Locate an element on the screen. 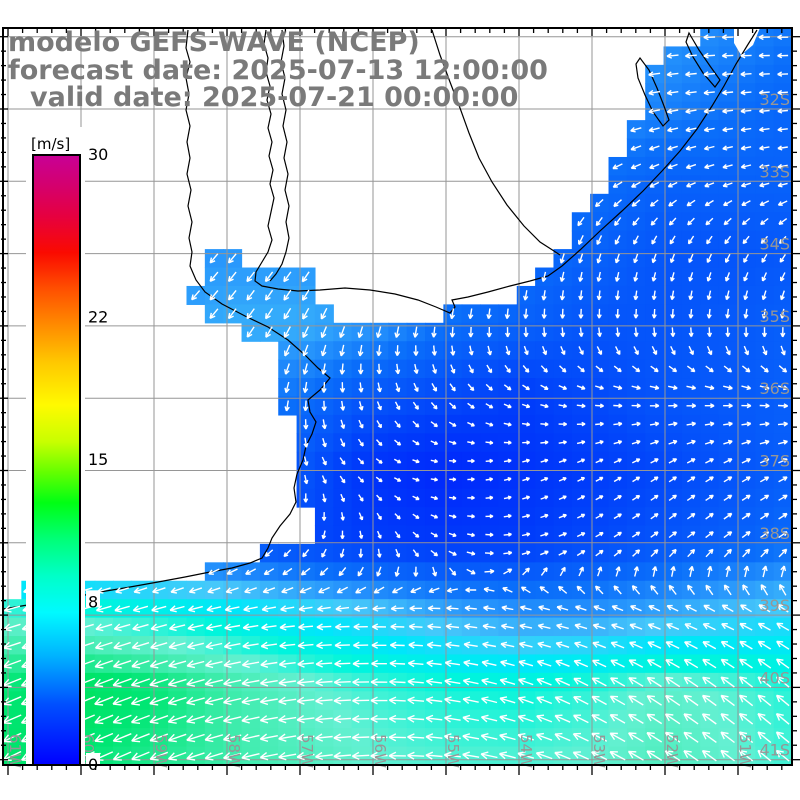  lat-label: 37S is located at coordinates (774, 461).